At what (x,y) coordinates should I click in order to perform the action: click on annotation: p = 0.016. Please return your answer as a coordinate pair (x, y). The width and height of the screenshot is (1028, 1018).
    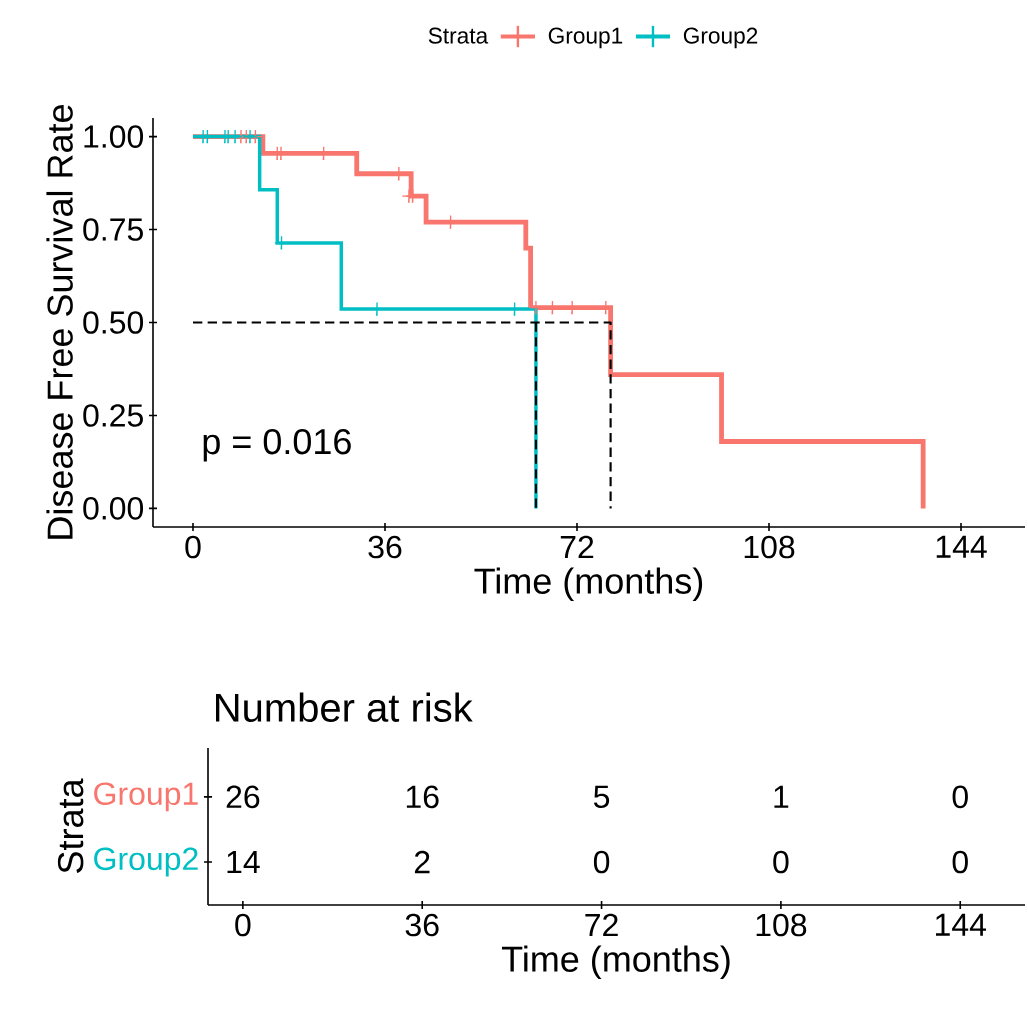
    Looking at the image, I should click on (277, 445).